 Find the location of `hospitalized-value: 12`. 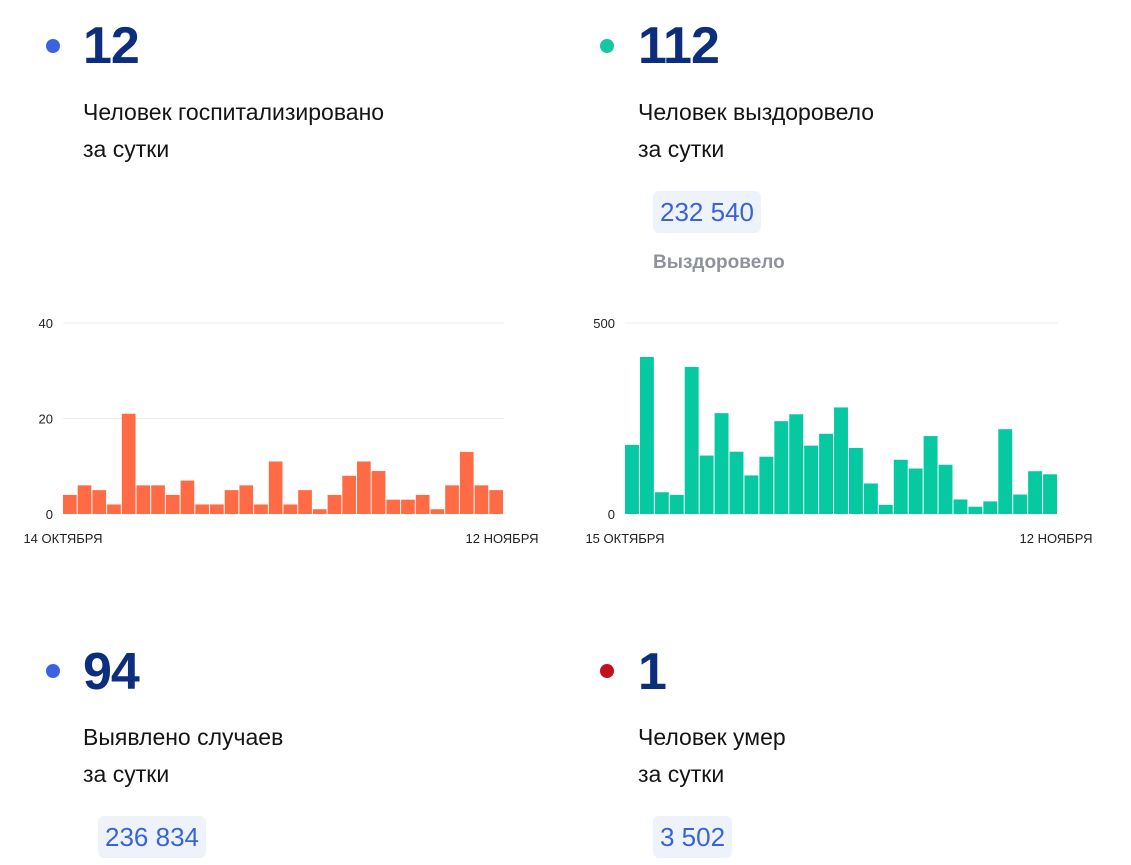

hospitalized-value: 12 is located at coordinates (111, 46).